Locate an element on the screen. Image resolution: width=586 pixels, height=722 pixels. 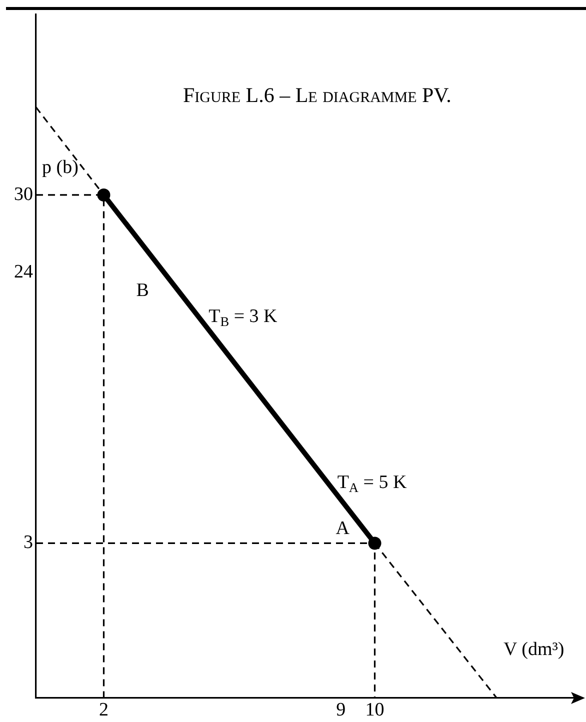
x-tick-label: 9 is located at coordinates (341, 709).